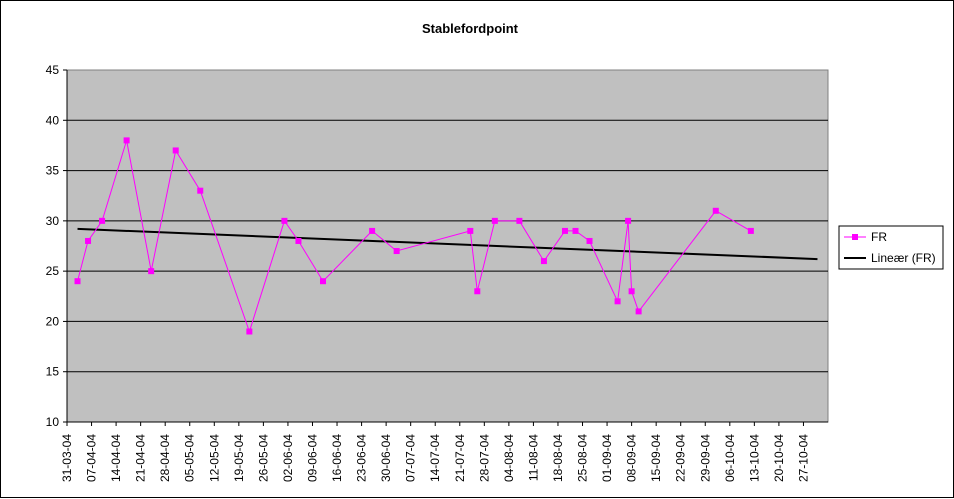 The height and width of the screenshot is (499, 954). I want to click on legend: FR Lineær (FR), so click(891, 247).